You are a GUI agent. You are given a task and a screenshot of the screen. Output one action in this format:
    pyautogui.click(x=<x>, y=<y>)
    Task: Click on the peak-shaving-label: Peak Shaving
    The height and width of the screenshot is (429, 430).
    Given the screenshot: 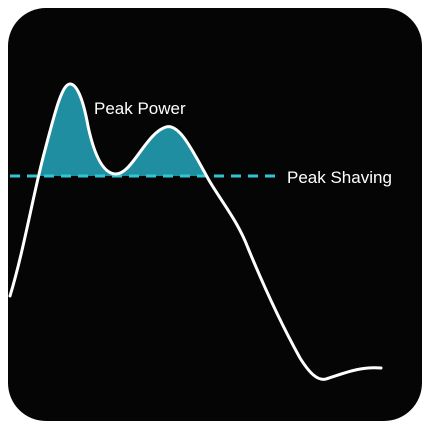 What is the action you would take?
    pyautogui.click(x=339, y=177)
    